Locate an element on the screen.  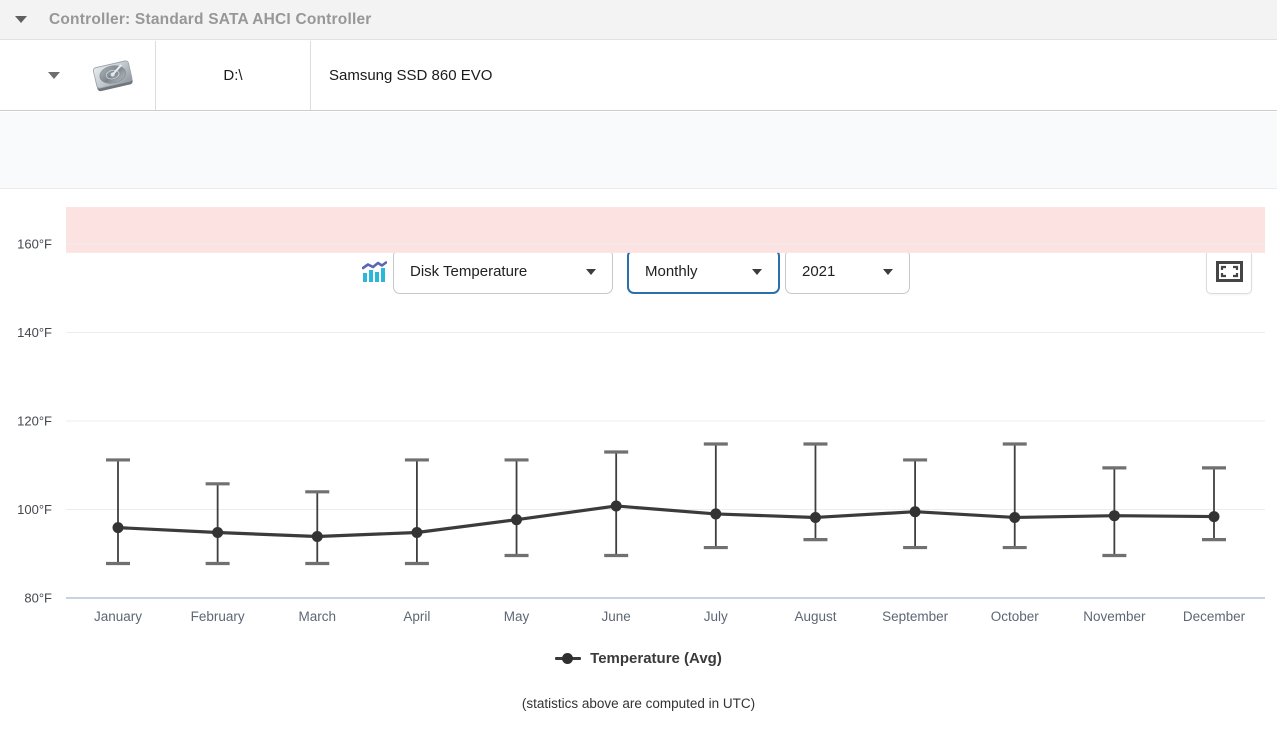
x-tick-label: September is located at coordinates (915, 616).